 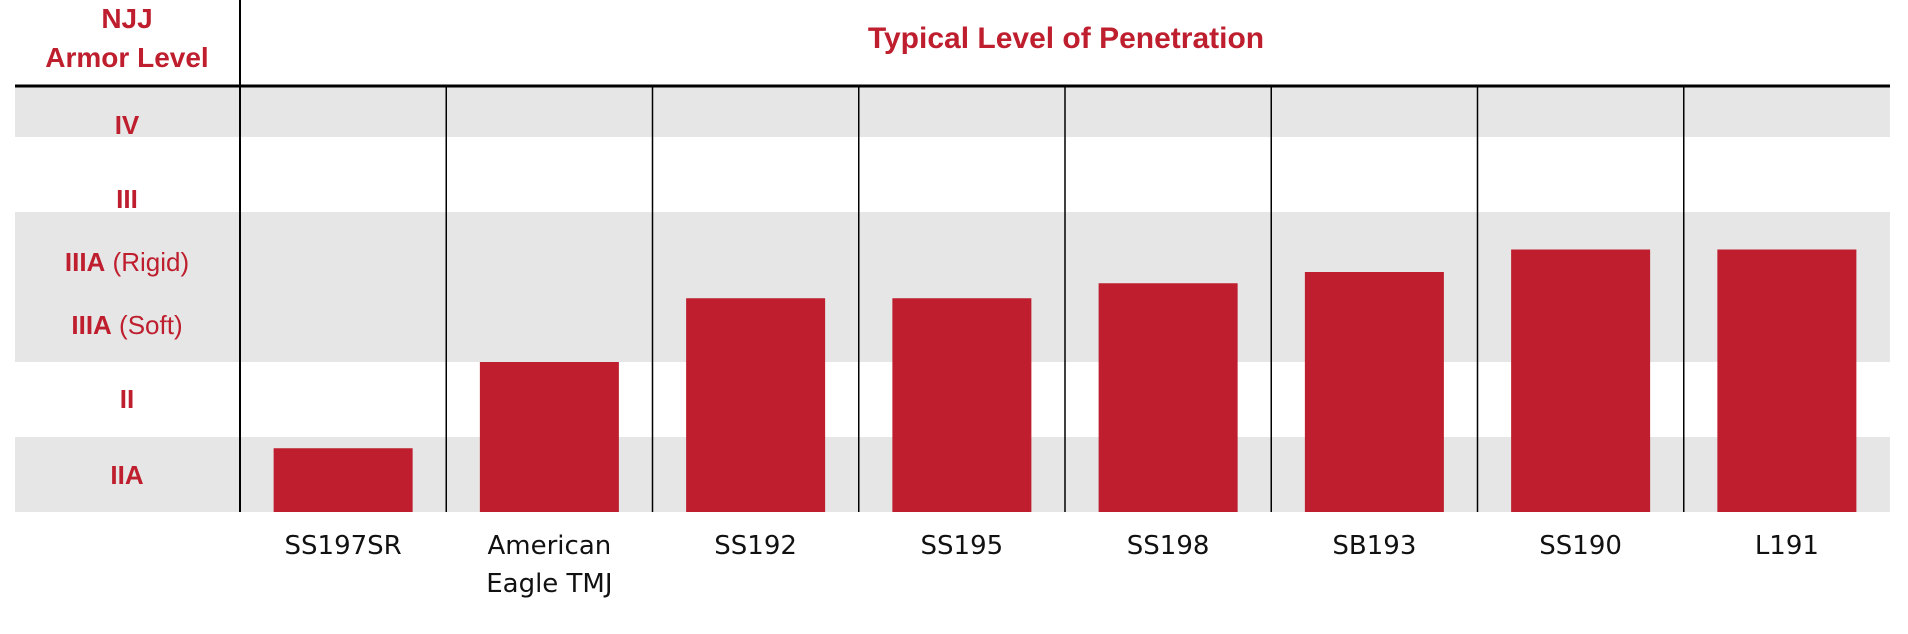 I want to click on category-label: L191, so click(x=1787, y=546).